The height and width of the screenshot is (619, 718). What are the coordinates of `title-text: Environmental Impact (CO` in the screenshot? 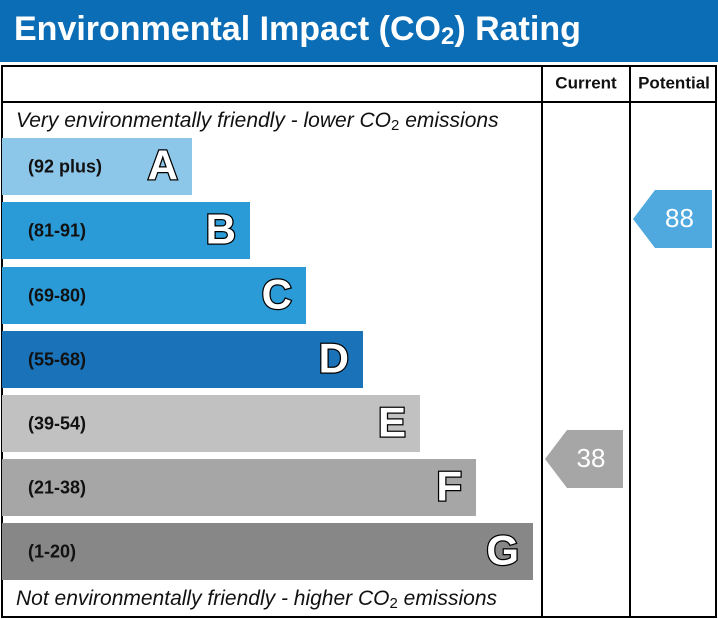 It's located at (227, 29).